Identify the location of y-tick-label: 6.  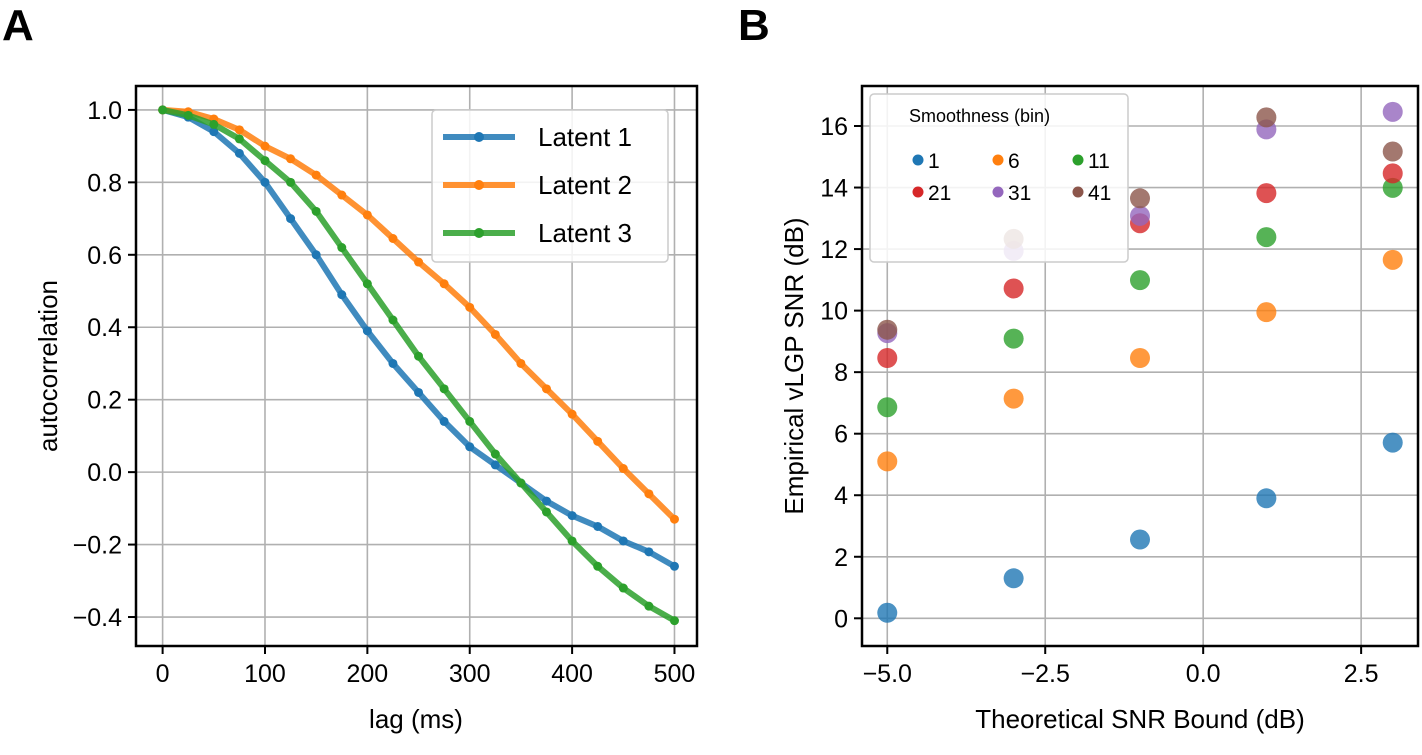
(841, 435).